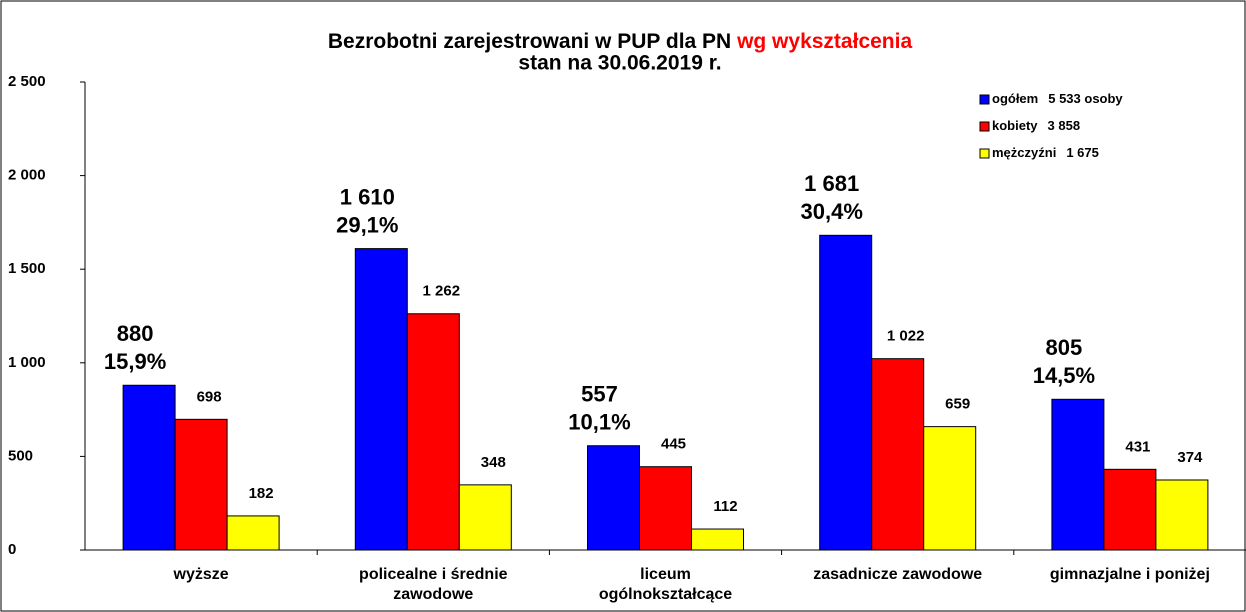 The width and height of the screenshot is (1246, 612). What do you see at coordinates (209, 396) in the screenshot?
I see `value-label: 698` at bounding box center [209, 396].